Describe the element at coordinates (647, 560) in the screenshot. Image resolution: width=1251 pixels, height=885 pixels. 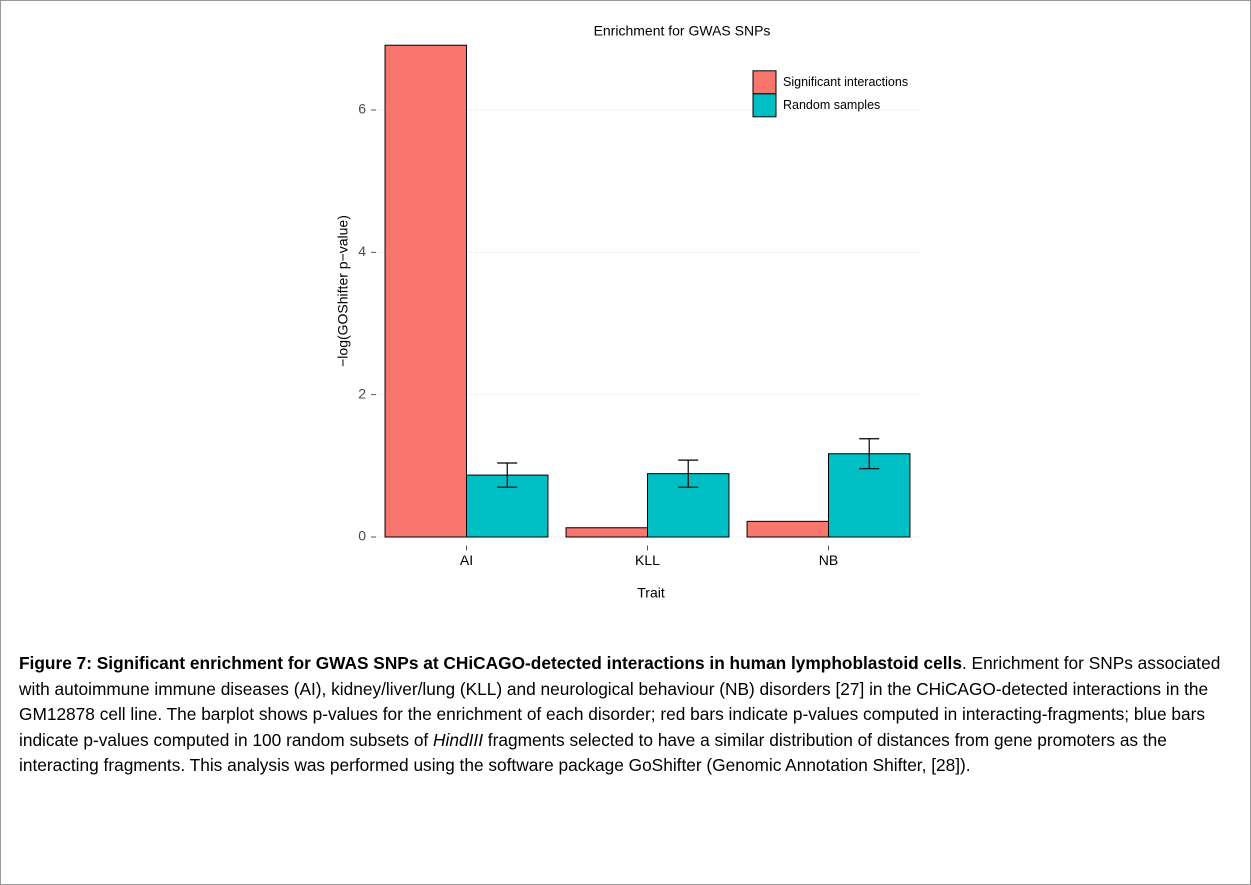
I see `x-tick-label: KLL` at that location.